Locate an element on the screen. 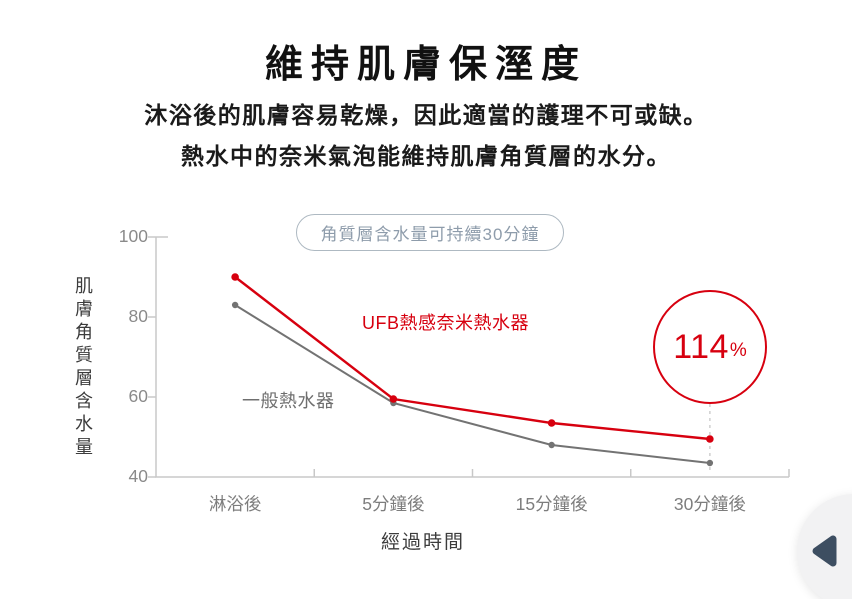 Image resolution: width=852 pixels, height=599 pixels. page-title: 維持肌膚保溼度 is located at coordinates (425, 65).